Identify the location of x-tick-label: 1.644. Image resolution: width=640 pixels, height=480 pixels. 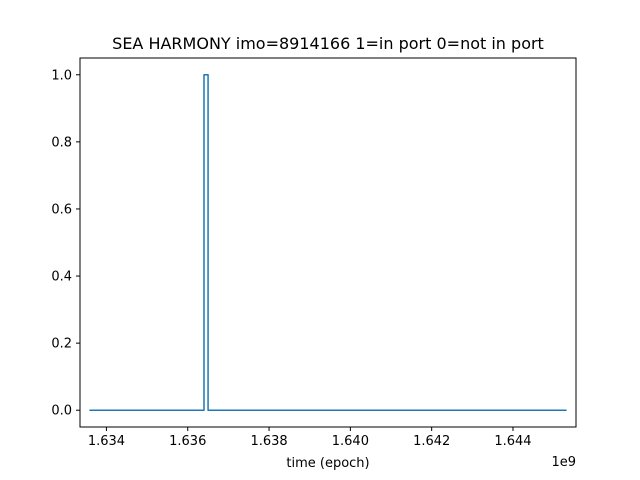
(512, 441).